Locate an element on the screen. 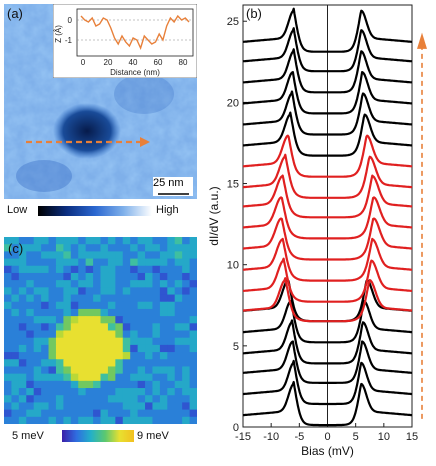 The image size is (436, 466). x-tick-label: -5 is located at coordinates (299, 437).